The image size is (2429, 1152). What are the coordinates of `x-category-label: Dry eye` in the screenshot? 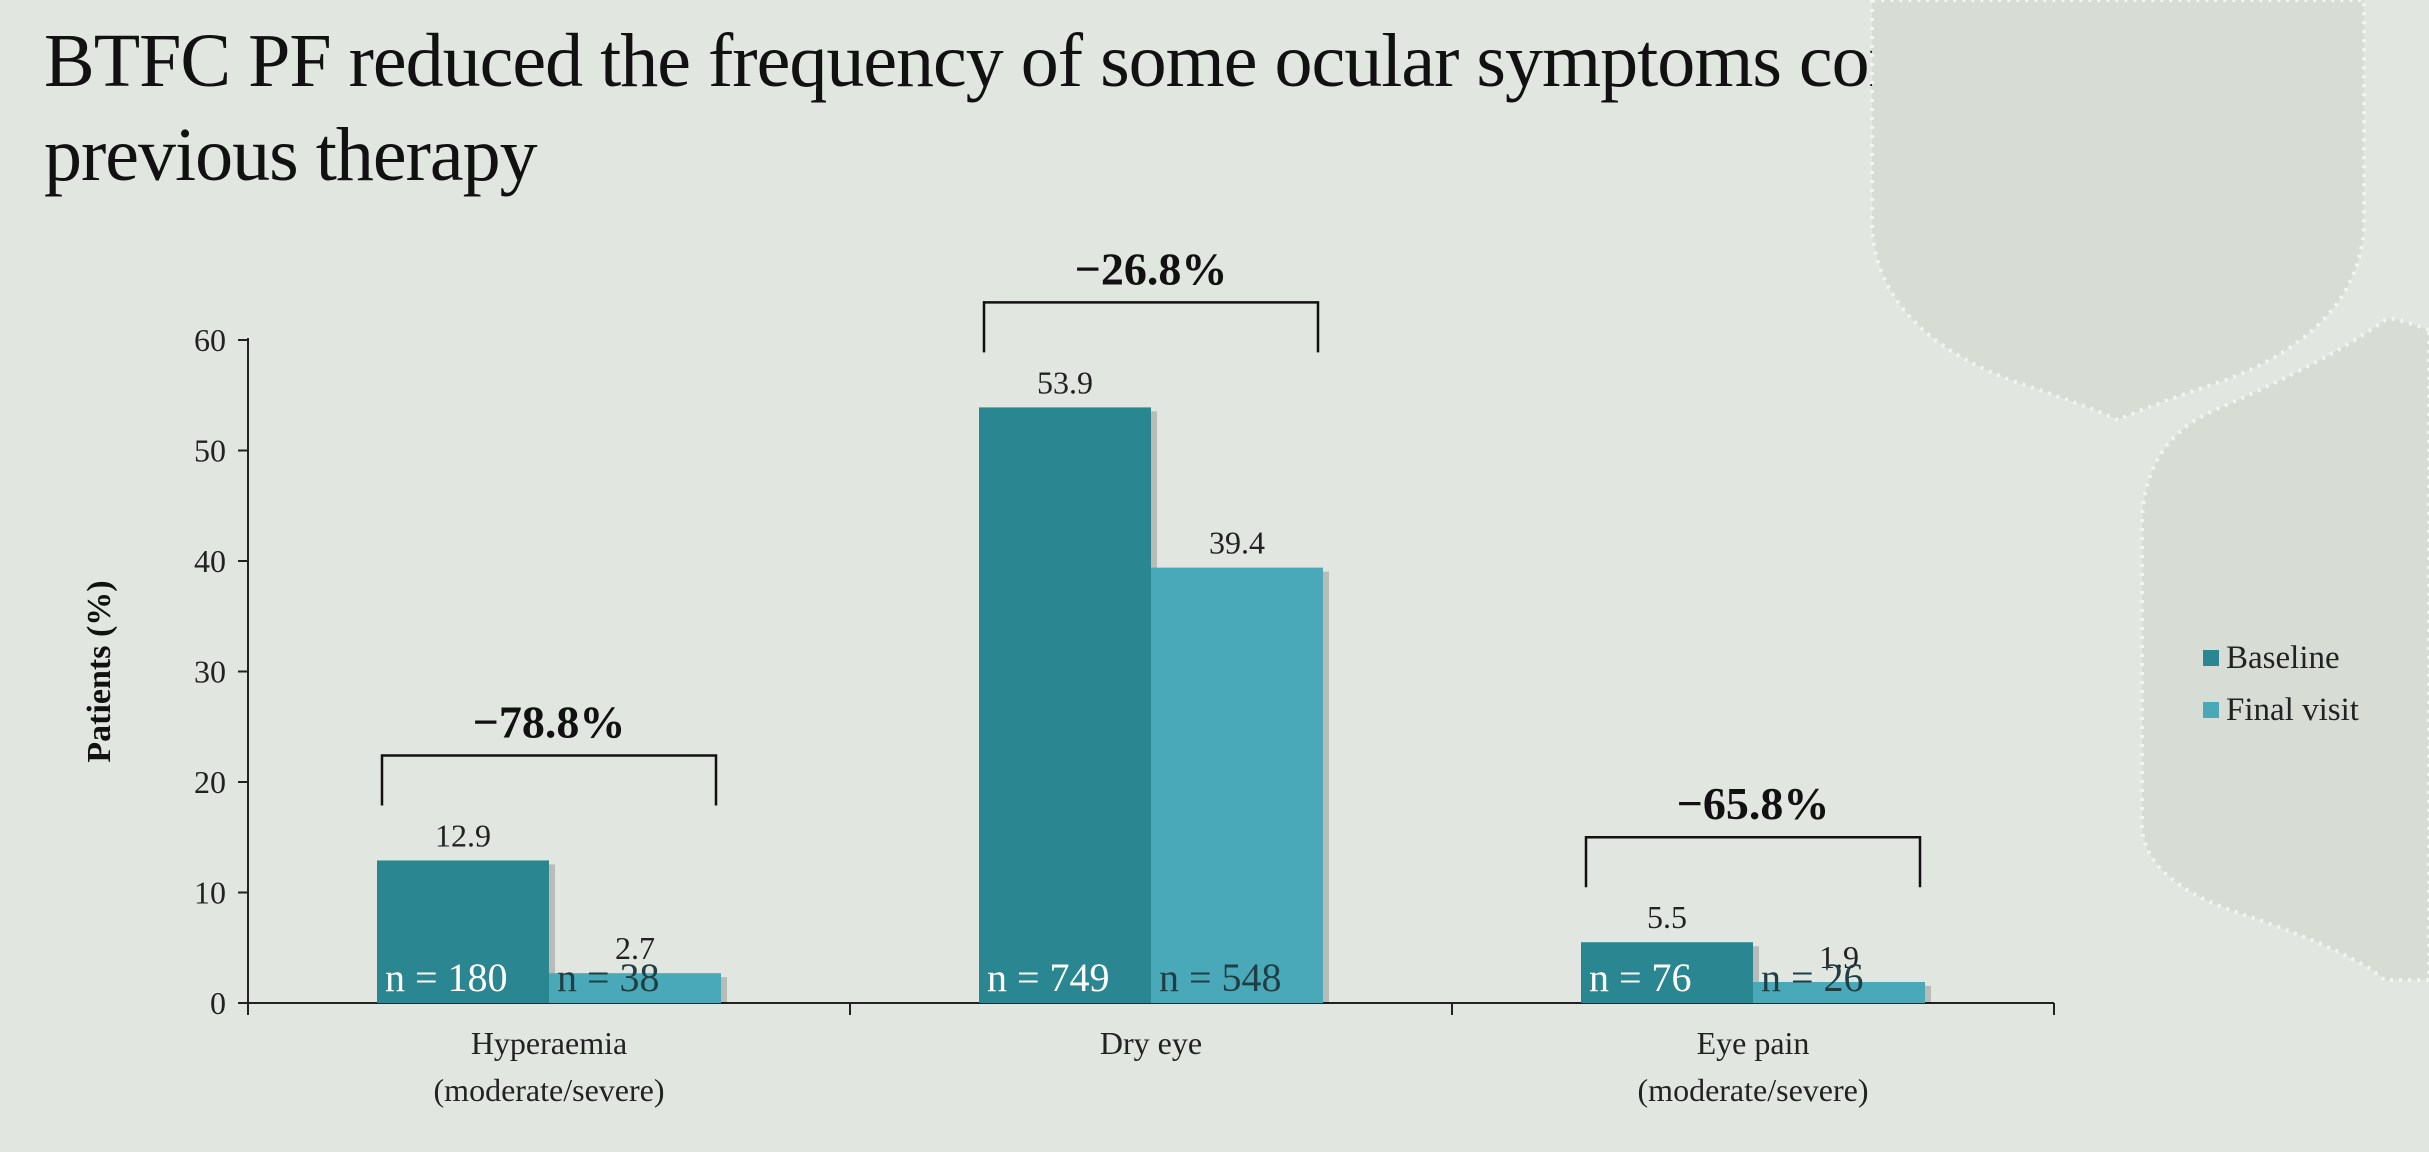 It's located at (1151, 1043).